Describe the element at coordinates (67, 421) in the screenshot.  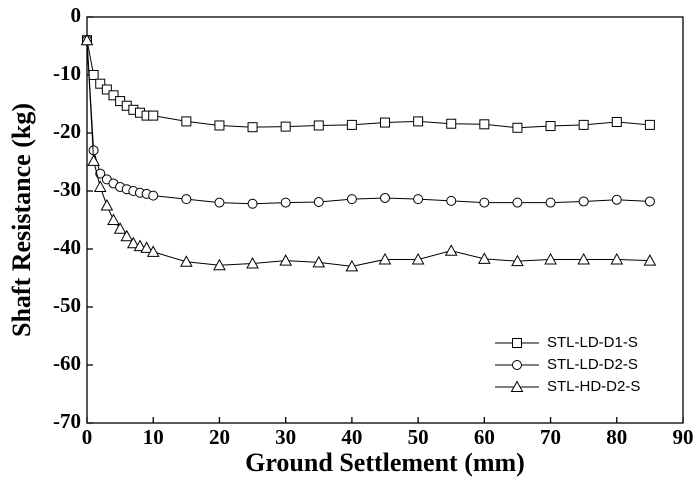
I see `y-tick-label: -70` at that location.